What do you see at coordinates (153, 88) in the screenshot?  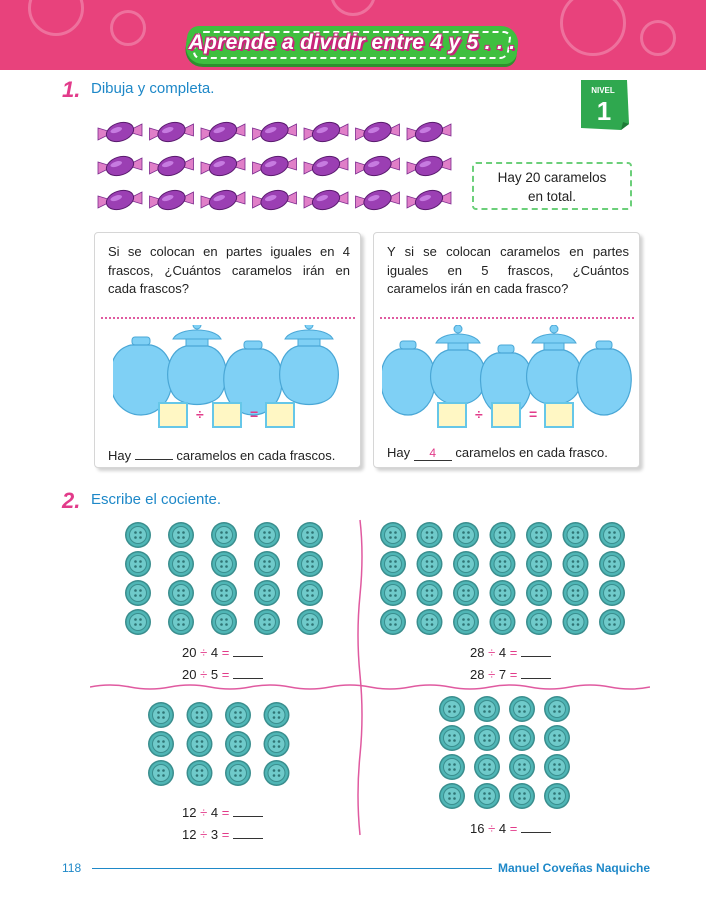 I see `section1-title: Dibuja y completa.` at bounding box center [153, 88].